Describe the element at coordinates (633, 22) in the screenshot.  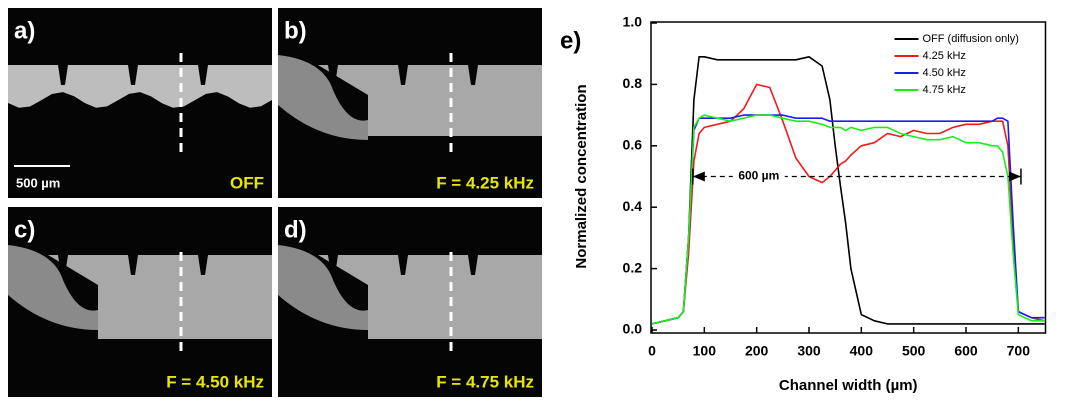
I see `y-tick-label: 1.0` at that location.